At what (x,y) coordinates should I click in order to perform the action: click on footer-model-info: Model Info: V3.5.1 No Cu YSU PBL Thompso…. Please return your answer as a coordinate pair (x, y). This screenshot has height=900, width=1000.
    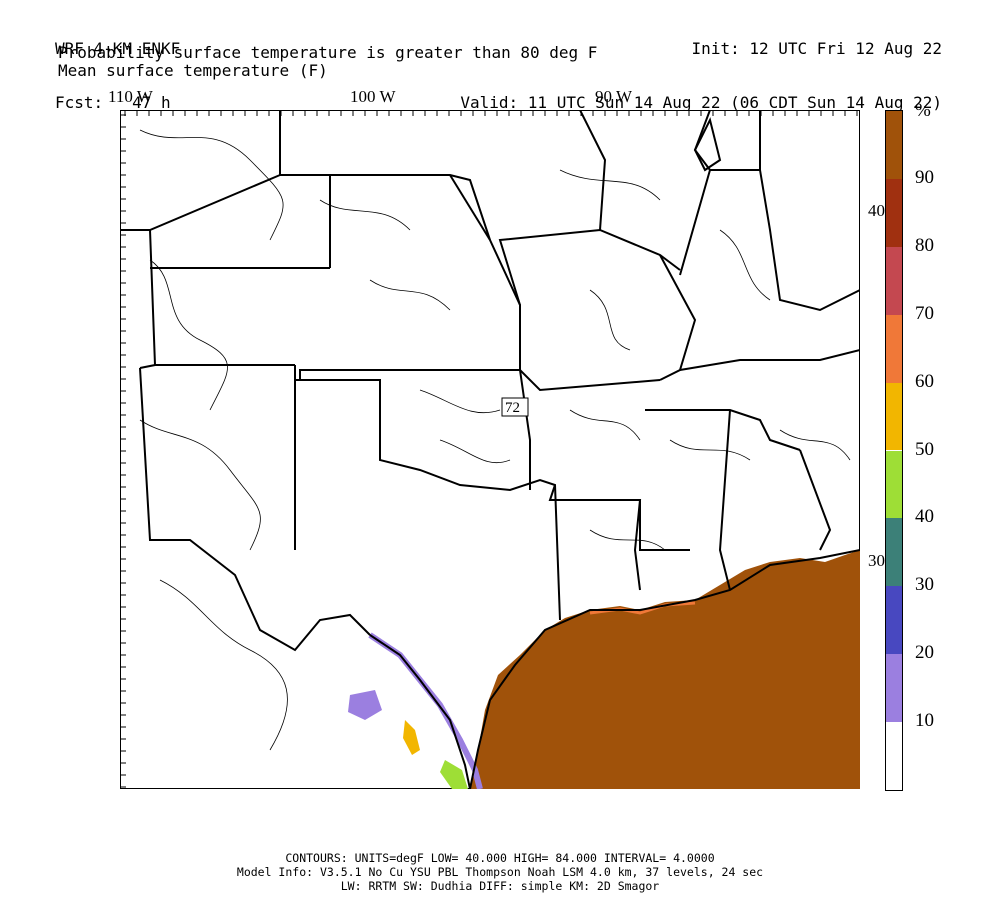
    Looking at the image, I should click on (500, 872).